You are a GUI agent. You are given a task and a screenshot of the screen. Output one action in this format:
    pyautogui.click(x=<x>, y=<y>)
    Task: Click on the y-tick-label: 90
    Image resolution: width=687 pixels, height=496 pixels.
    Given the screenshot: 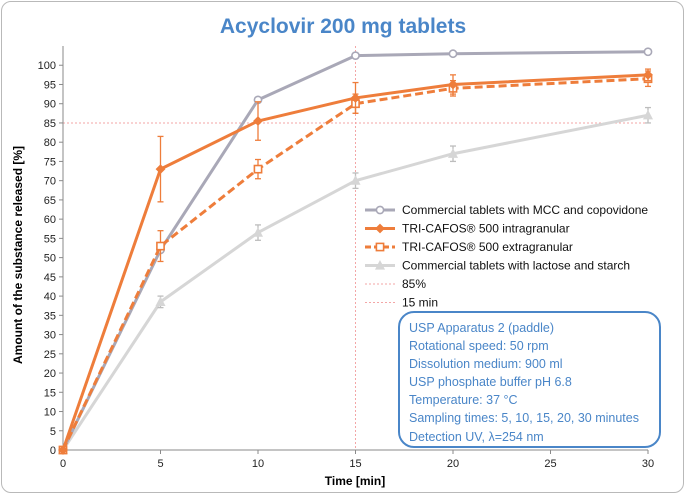 What is the action you would take?
    pyautogui.click(x=50, y=105)
    